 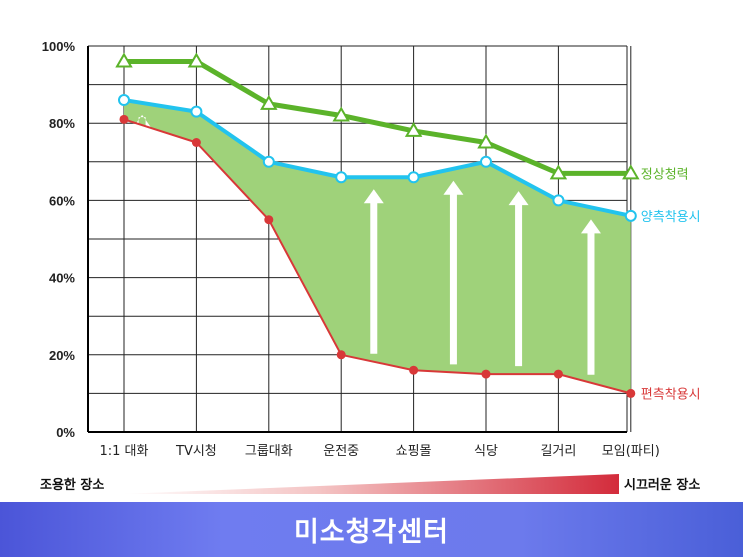 I want to click on x-tick-label: TV시청, so click(x=196, y=451).